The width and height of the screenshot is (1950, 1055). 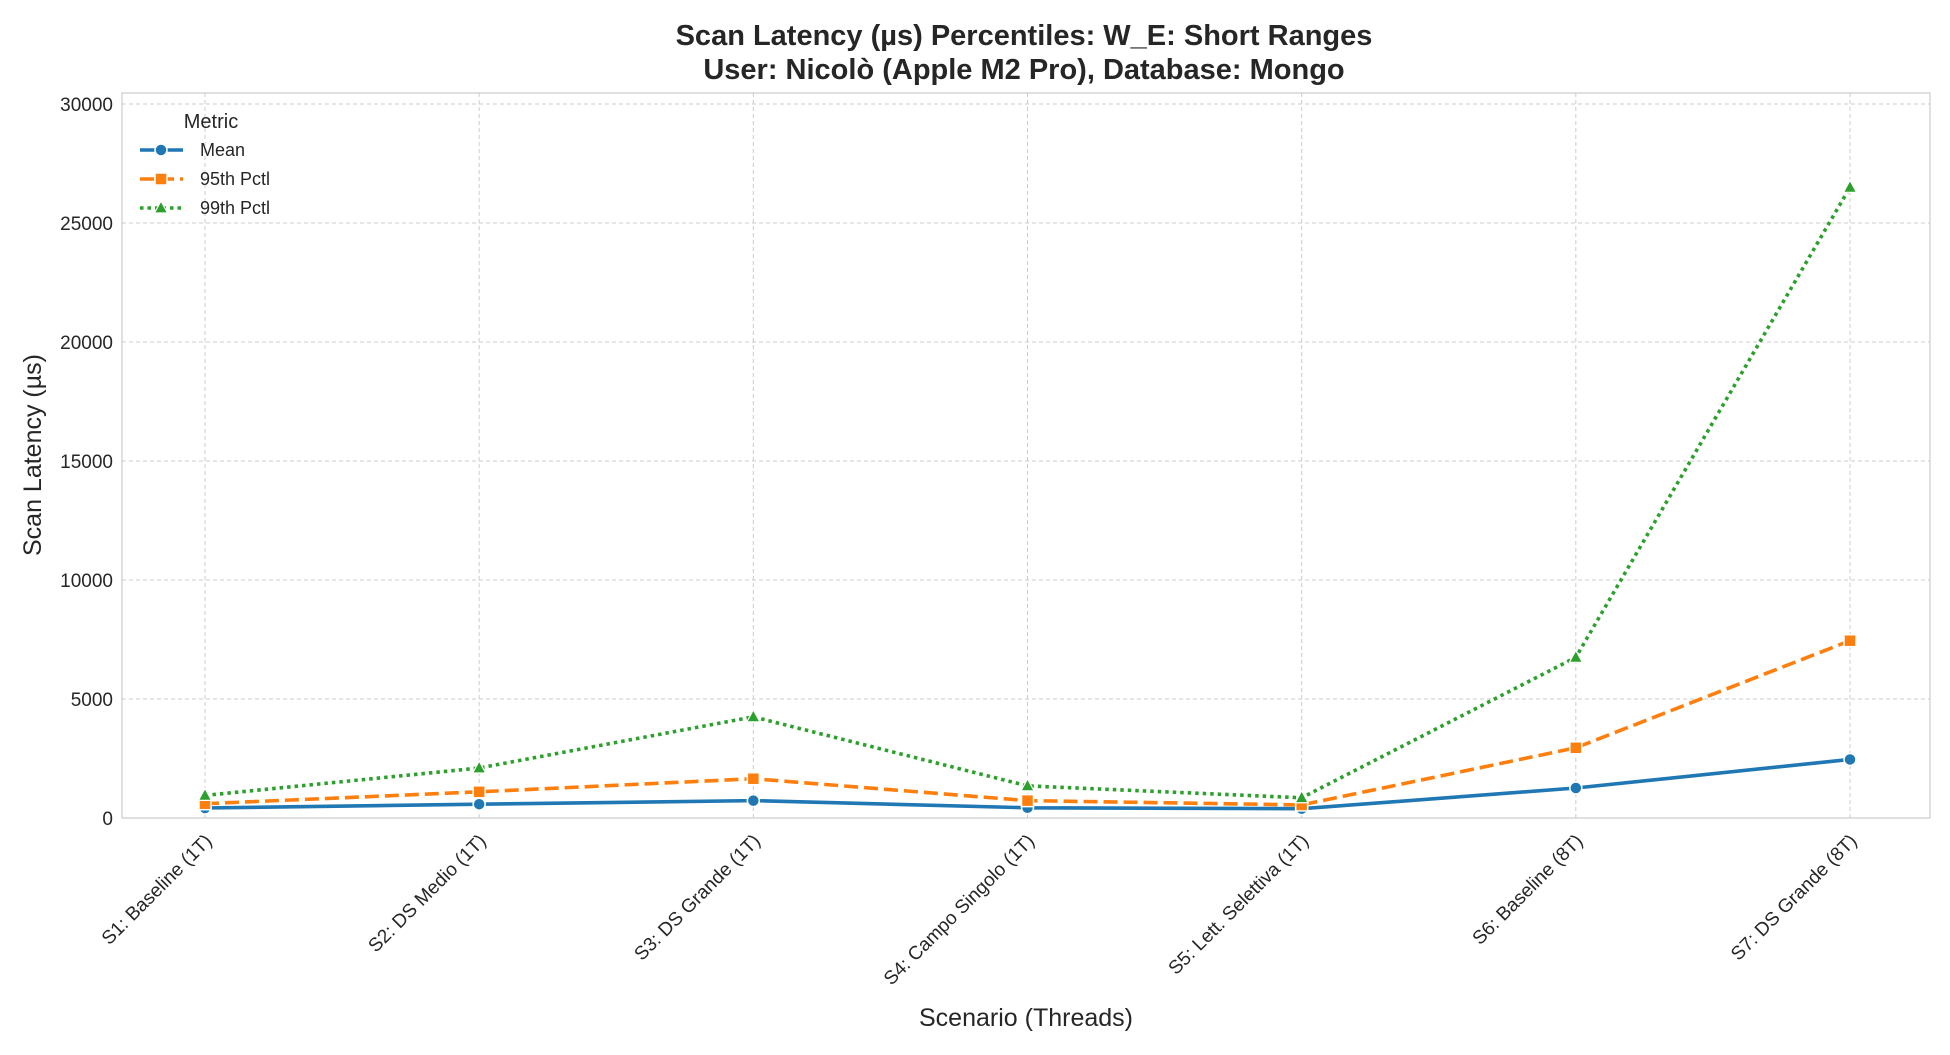 I want to click on x-tick-label: S6: Baseline (8T), so click(x=1528, y=890).